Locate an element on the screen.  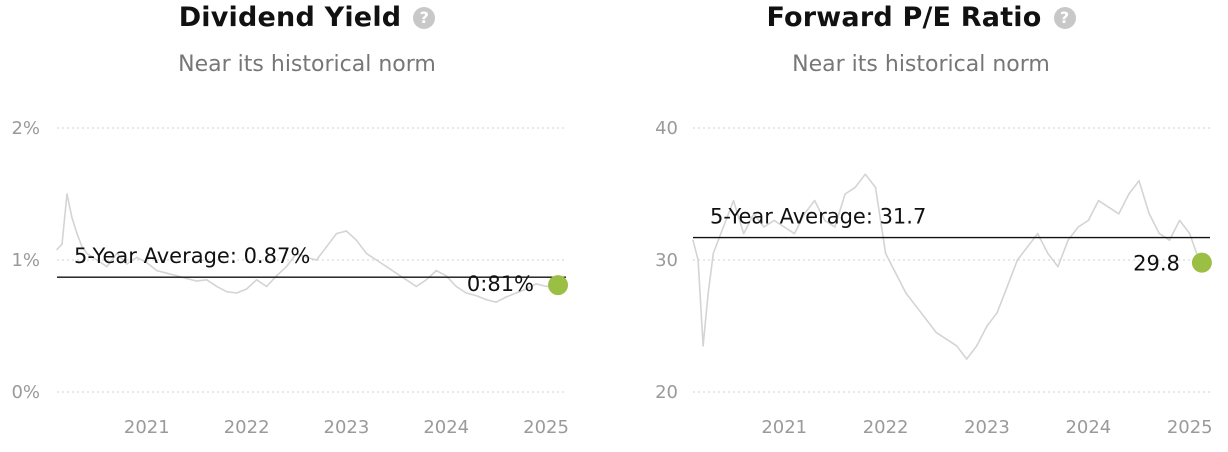
chart-title-row: Forward P/E Ratio? is located at coordinates (921, 17).